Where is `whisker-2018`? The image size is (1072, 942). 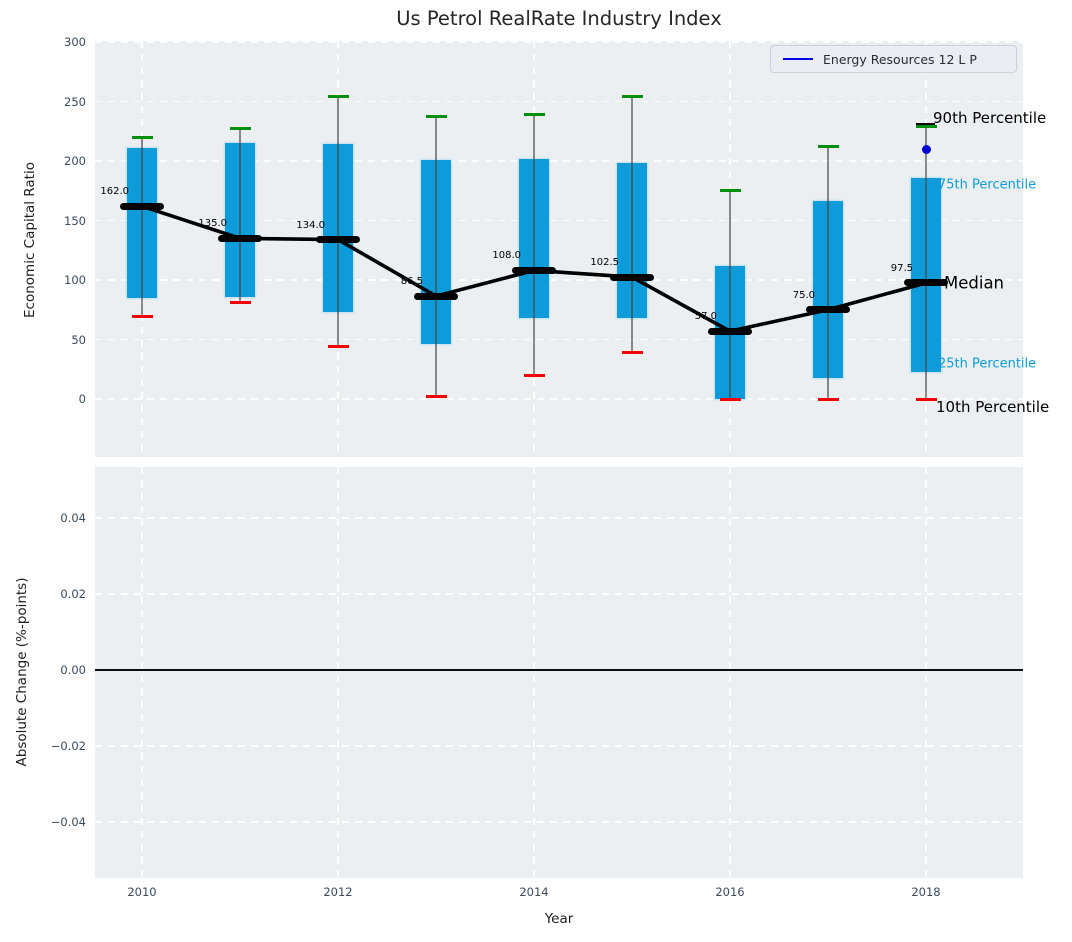 whisker-2018 is located at coordinates (926, 262).